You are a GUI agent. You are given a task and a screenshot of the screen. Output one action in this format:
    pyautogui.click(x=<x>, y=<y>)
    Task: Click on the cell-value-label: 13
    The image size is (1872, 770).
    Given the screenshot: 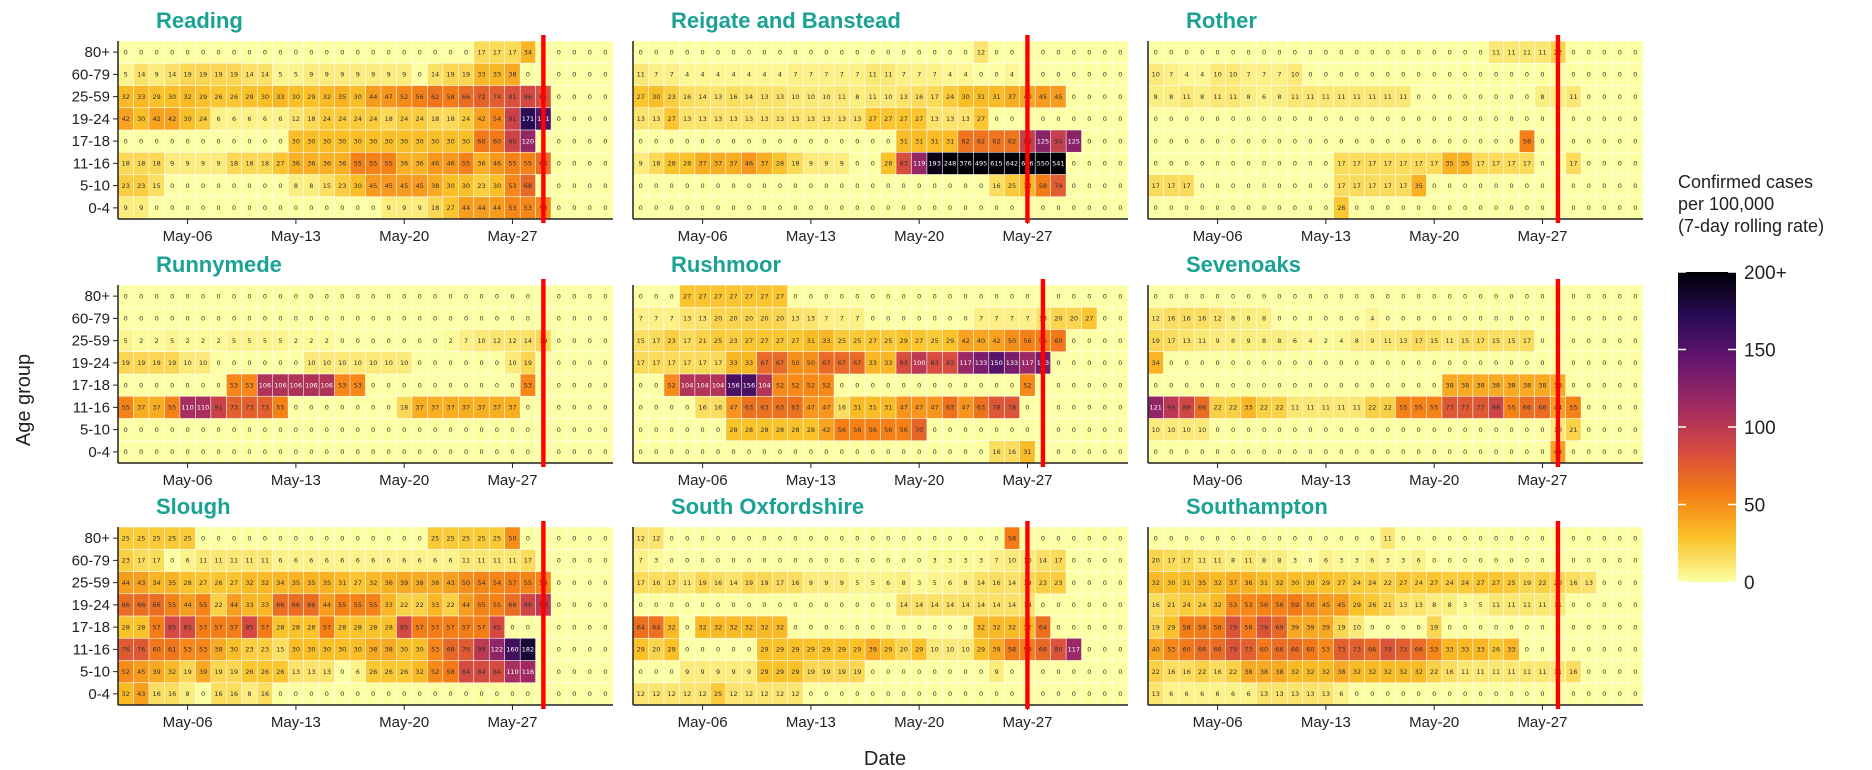 What is the action you would take?
    pyautogui.click(x=749, y=119)
    